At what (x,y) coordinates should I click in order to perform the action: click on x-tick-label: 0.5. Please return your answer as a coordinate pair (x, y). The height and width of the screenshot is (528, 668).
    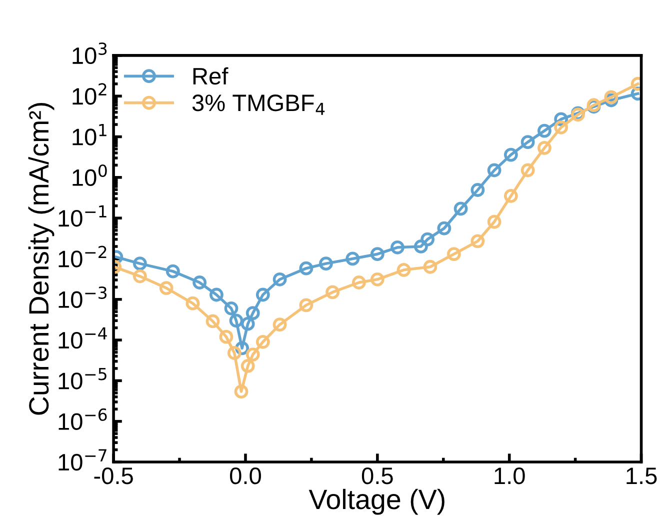
    Looking at the image, I should click on (377, 475).